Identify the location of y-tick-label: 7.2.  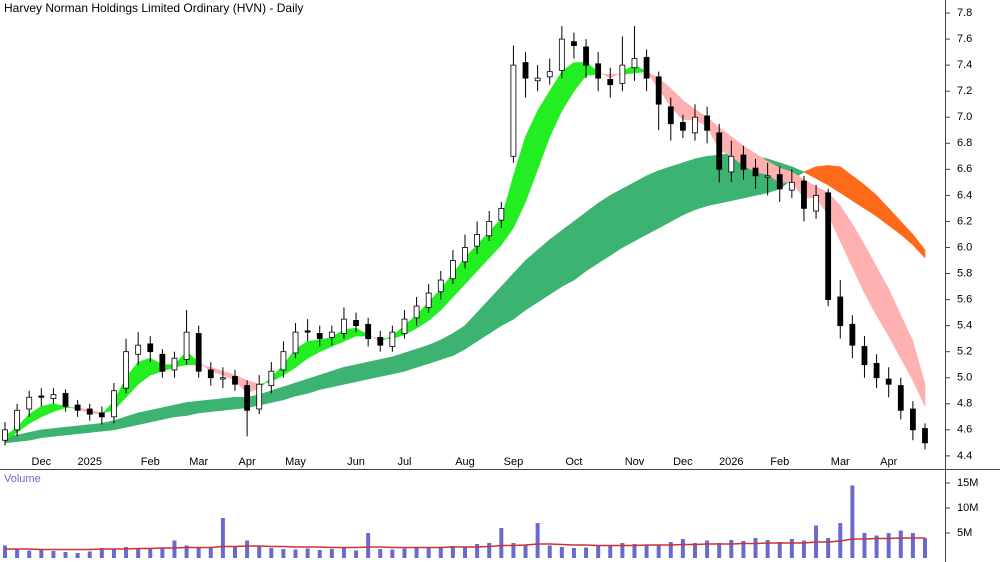
(964, 91).